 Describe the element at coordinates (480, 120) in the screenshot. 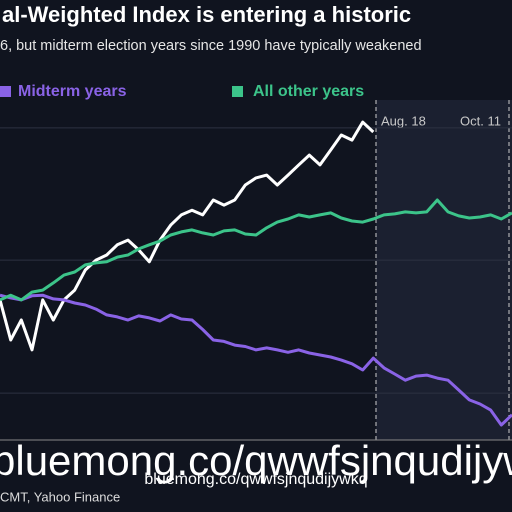

I see `annotation: Oct. 11` at that location.